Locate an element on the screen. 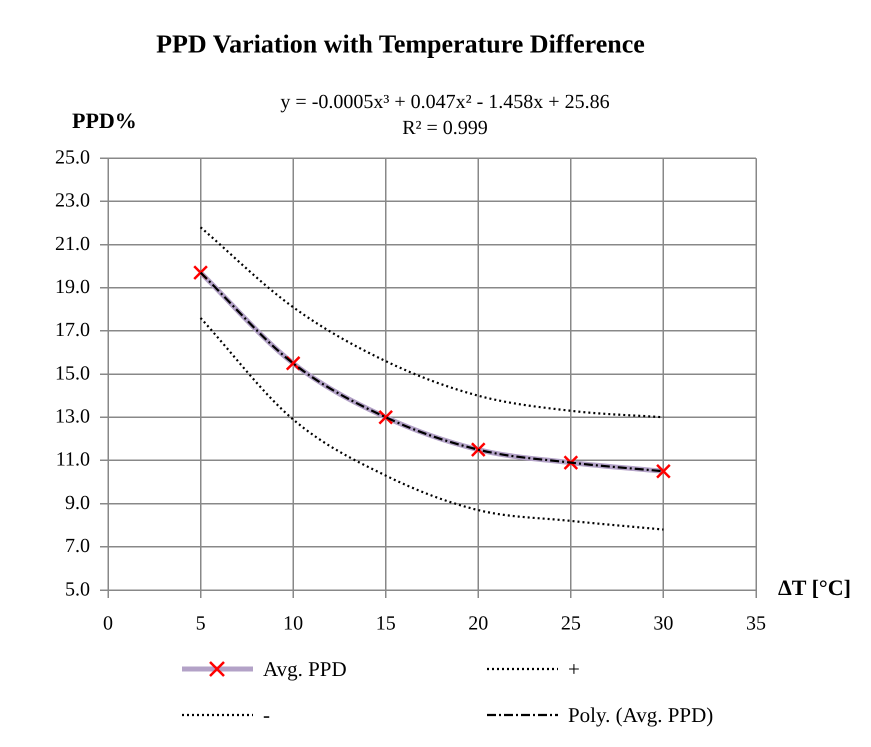 The image size is (871, 747). x-tick-label: 15 is located at coordinates (386, 623).